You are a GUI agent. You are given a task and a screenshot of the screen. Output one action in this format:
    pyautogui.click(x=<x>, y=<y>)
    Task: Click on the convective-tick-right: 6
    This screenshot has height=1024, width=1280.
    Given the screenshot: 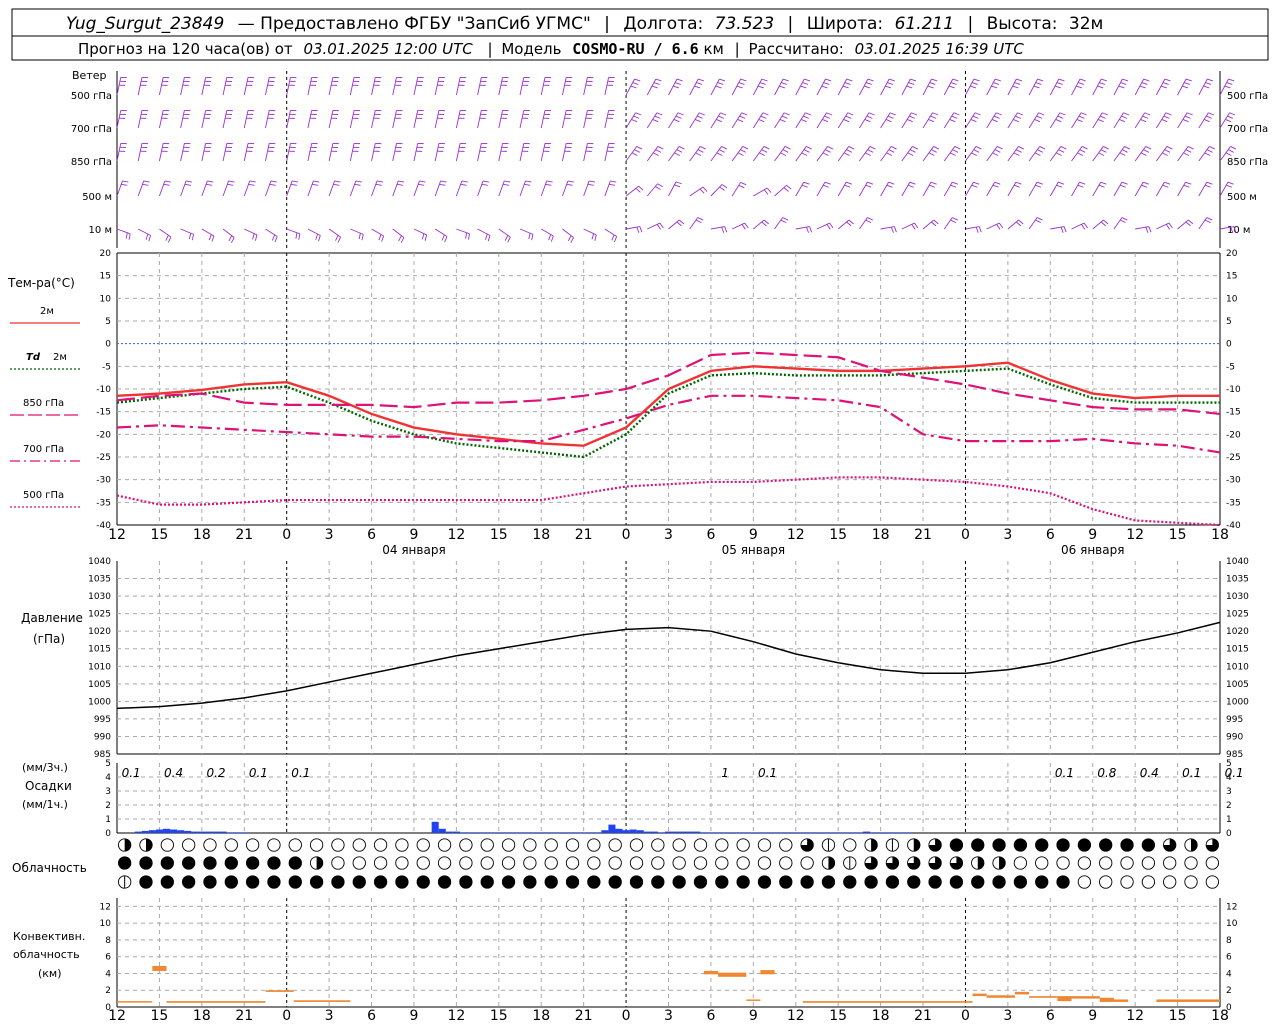 What is the action you would take?
    pyautogui.click(x=1229, y=958)
    